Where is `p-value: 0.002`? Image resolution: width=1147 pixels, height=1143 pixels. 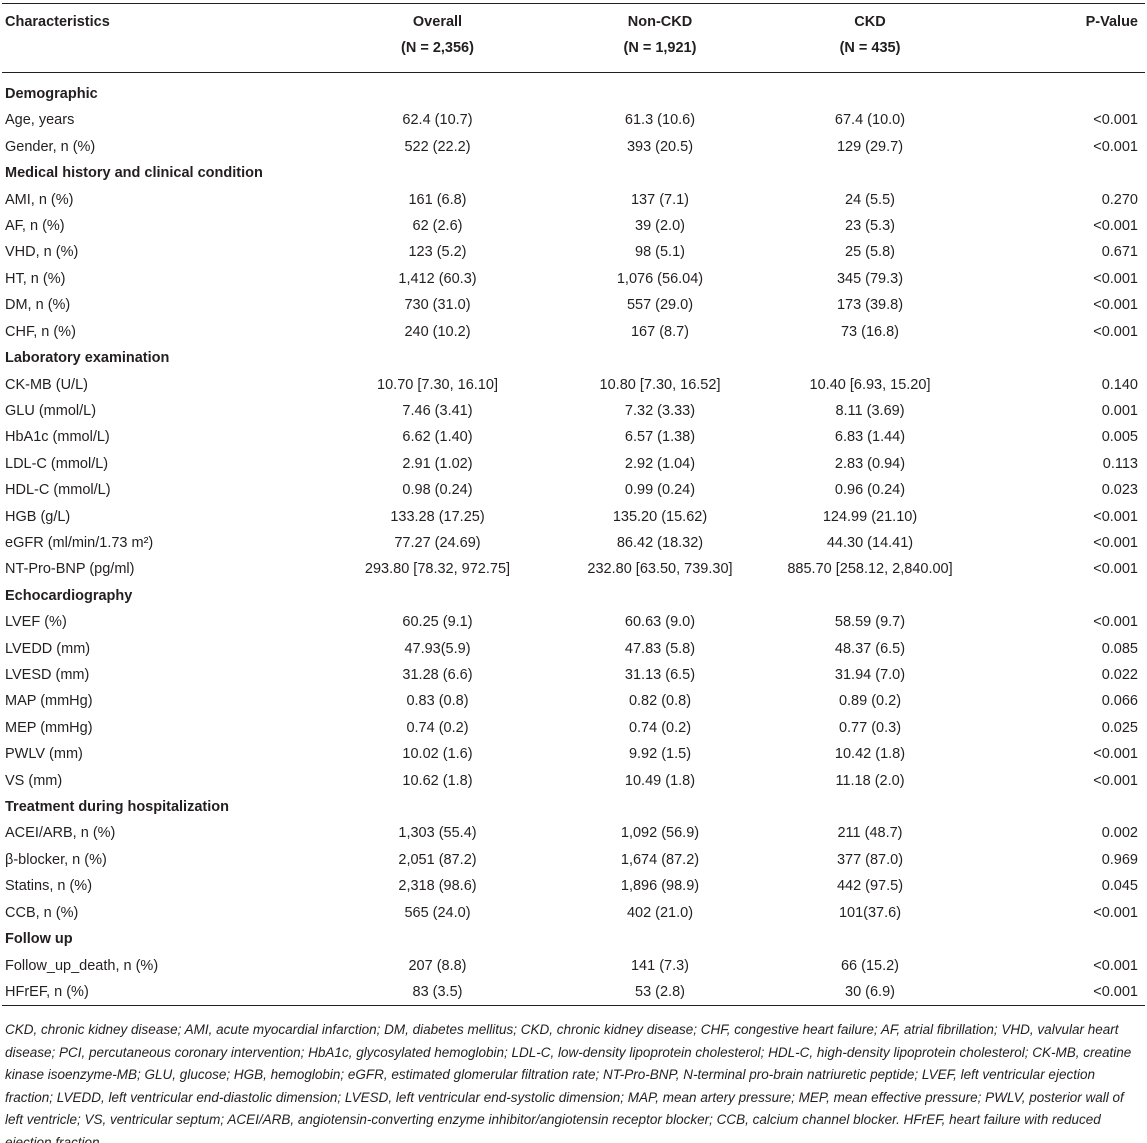 p-value: 0.002 is located at coordinates (1119, 833).